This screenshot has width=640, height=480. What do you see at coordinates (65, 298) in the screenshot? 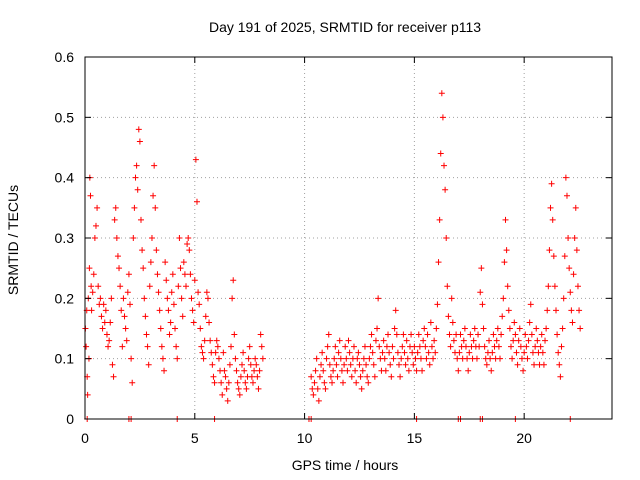
I see `y-tick-label: 0.2` at bounding box center [65, 298].